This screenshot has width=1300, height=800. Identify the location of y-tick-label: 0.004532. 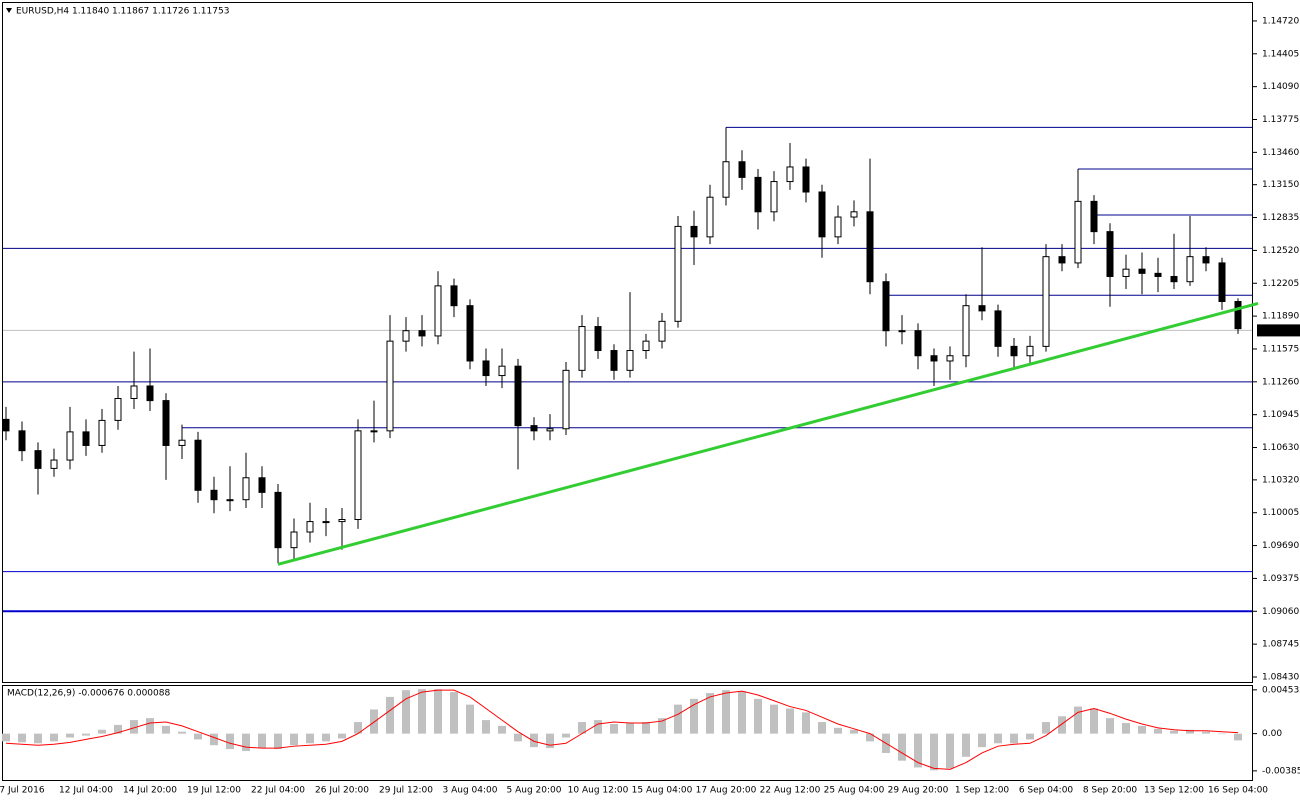
(1281, 690).